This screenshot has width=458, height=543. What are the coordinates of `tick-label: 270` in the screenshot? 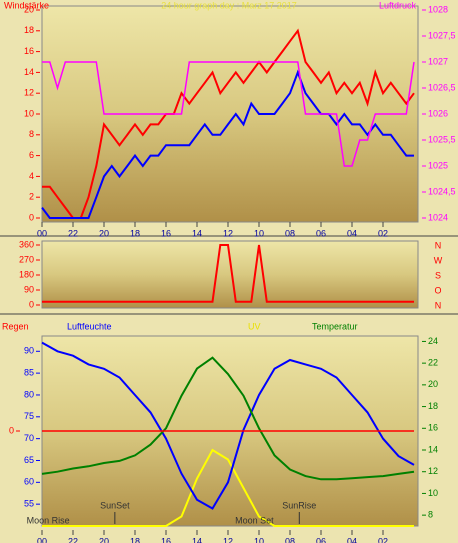 It's located at (26, 259).